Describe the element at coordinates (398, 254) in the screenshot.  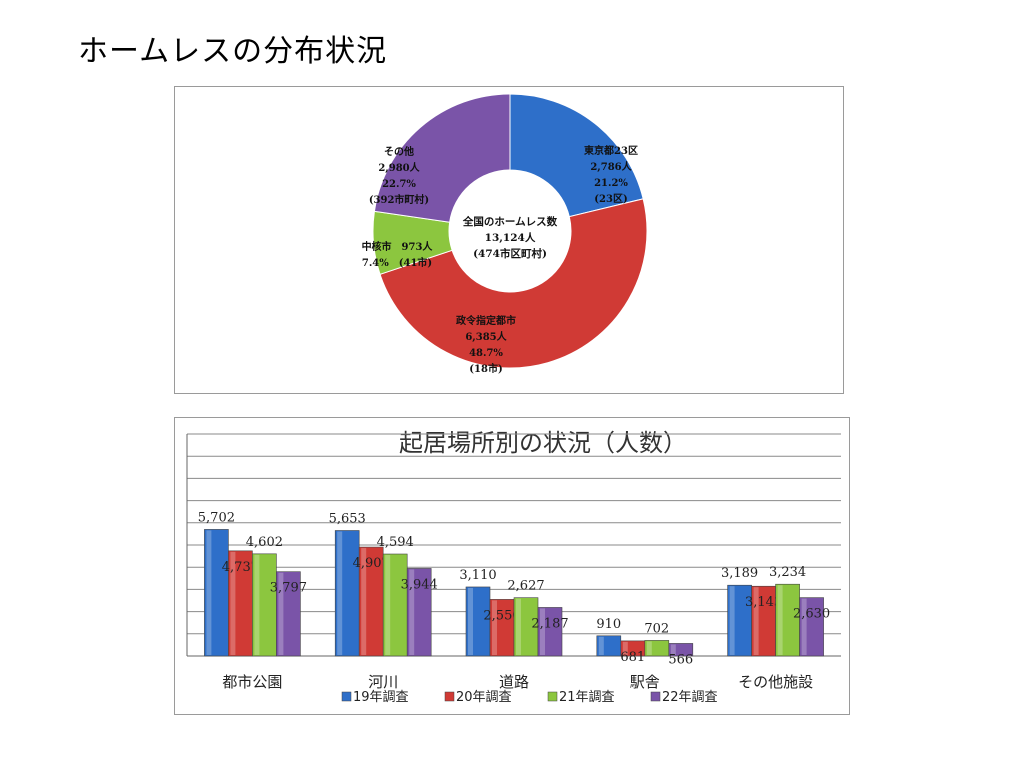
I see `donut-slice-label: 中核市 973人 7.4% (41市)` at that location.